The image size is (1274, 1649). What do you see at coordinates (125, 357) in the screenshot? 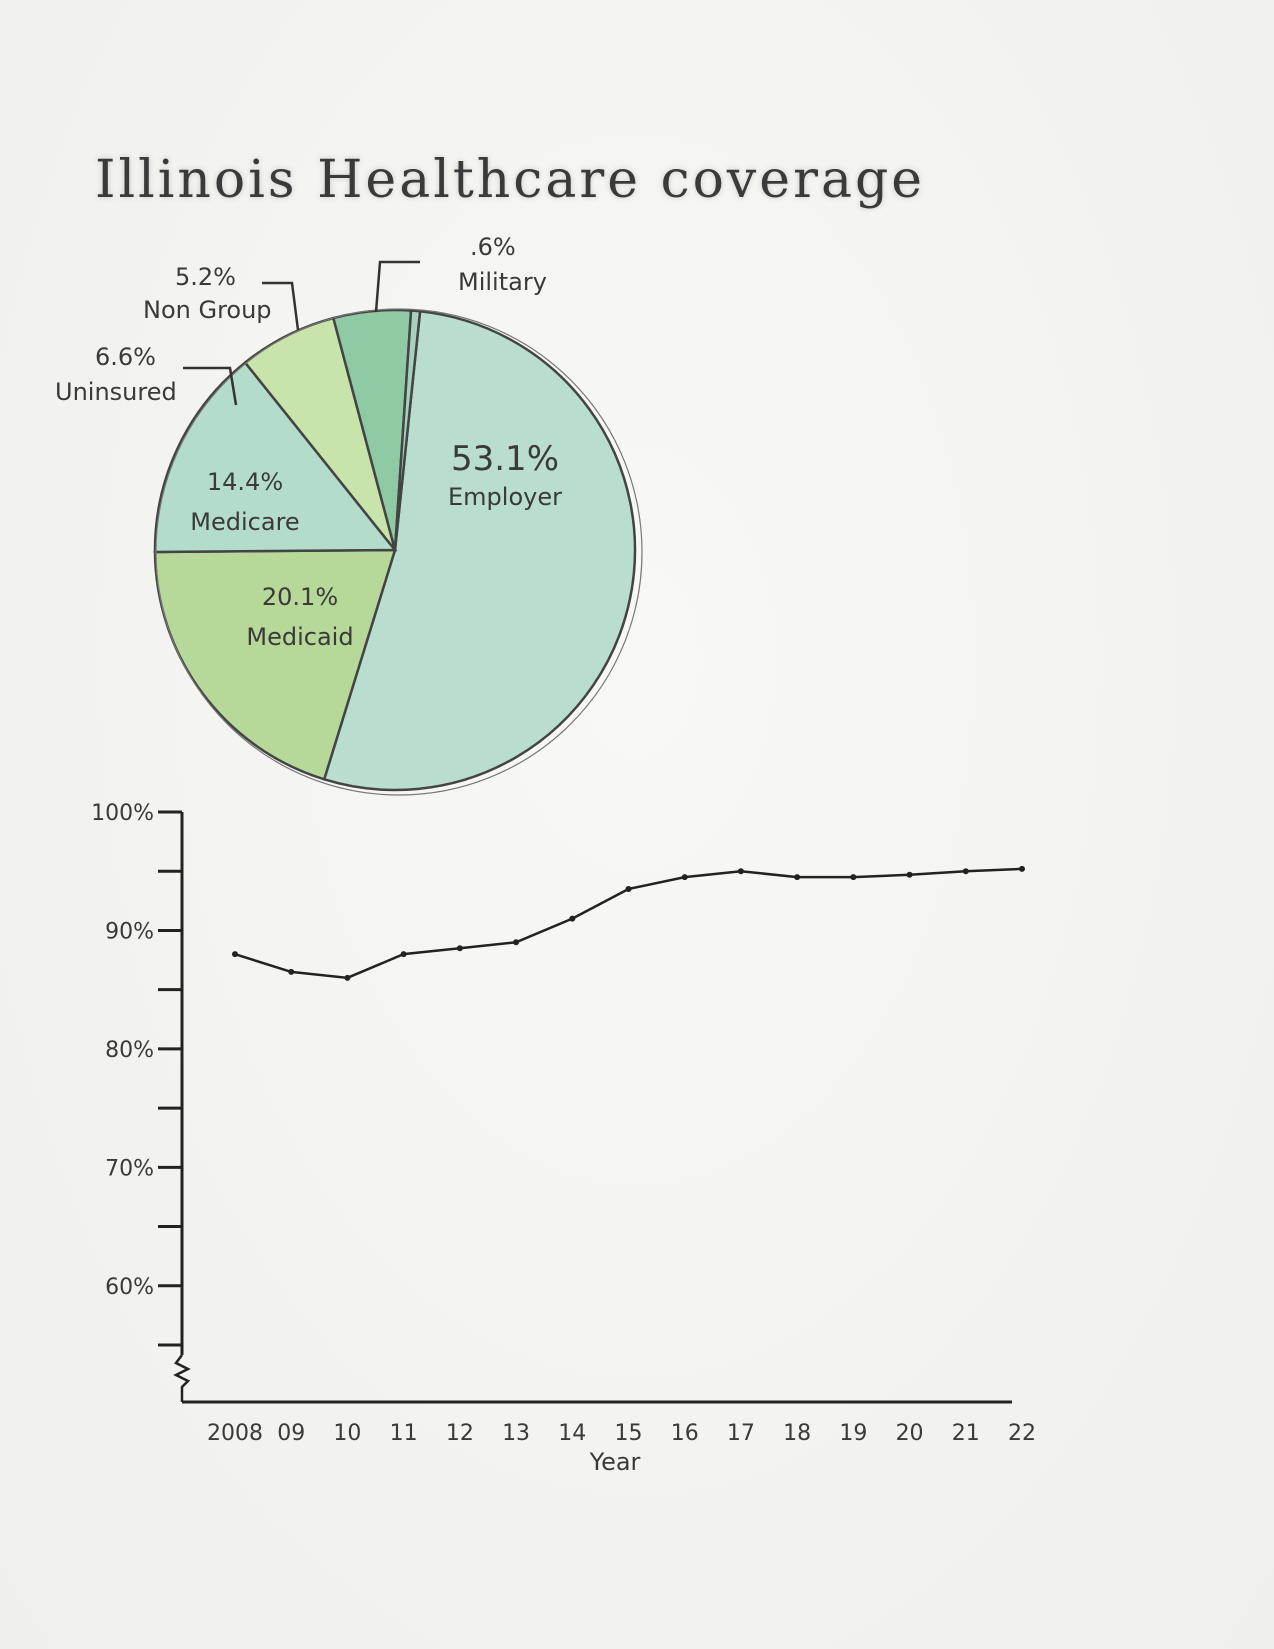
I see `pie-pct-label-uninsured: 6.6%` at bounding box center [125, 357].